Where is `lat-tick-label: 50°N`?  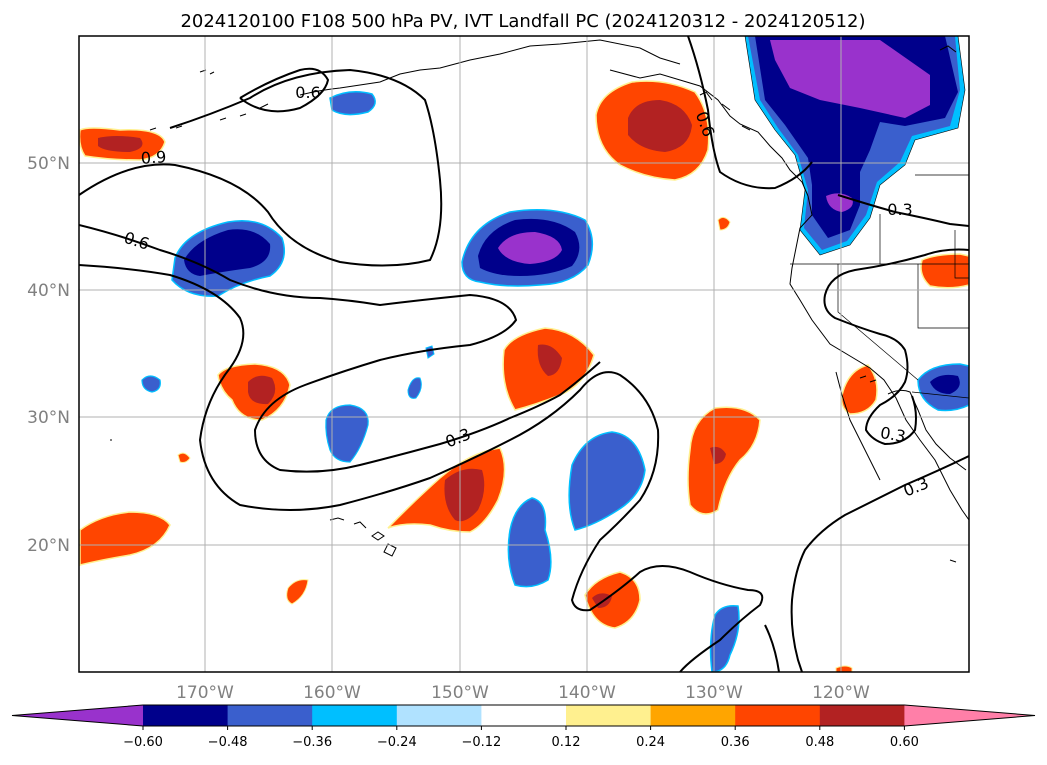 lat-tick-label: 50°N is located at coordinates (48, 164).